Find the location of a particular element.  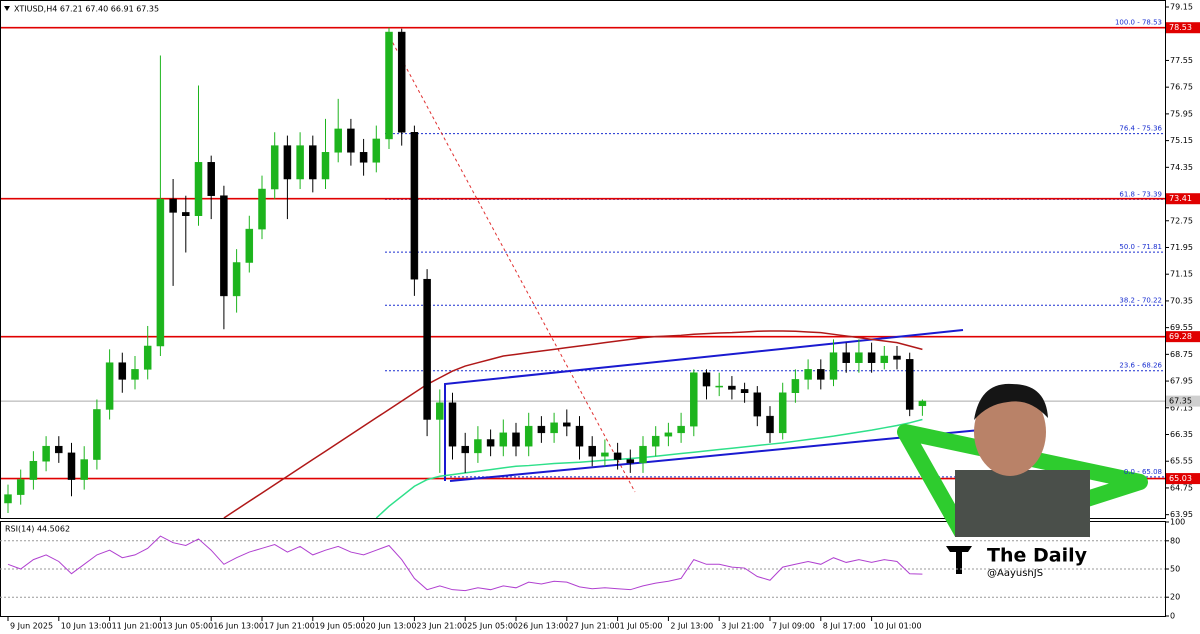

rsi-tick-label: 100 is located at coordinates (1177, 522).